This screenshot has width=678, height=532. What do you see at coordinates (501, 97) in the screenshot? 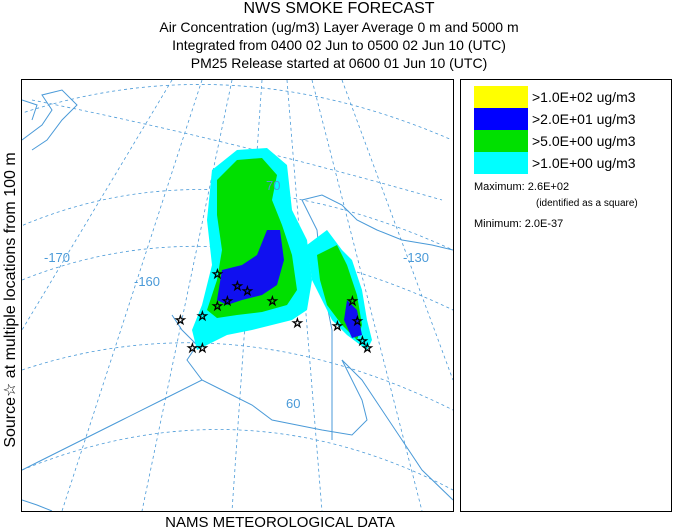
I see `legend-swatch-yellow` at bounding box center [501, 97].